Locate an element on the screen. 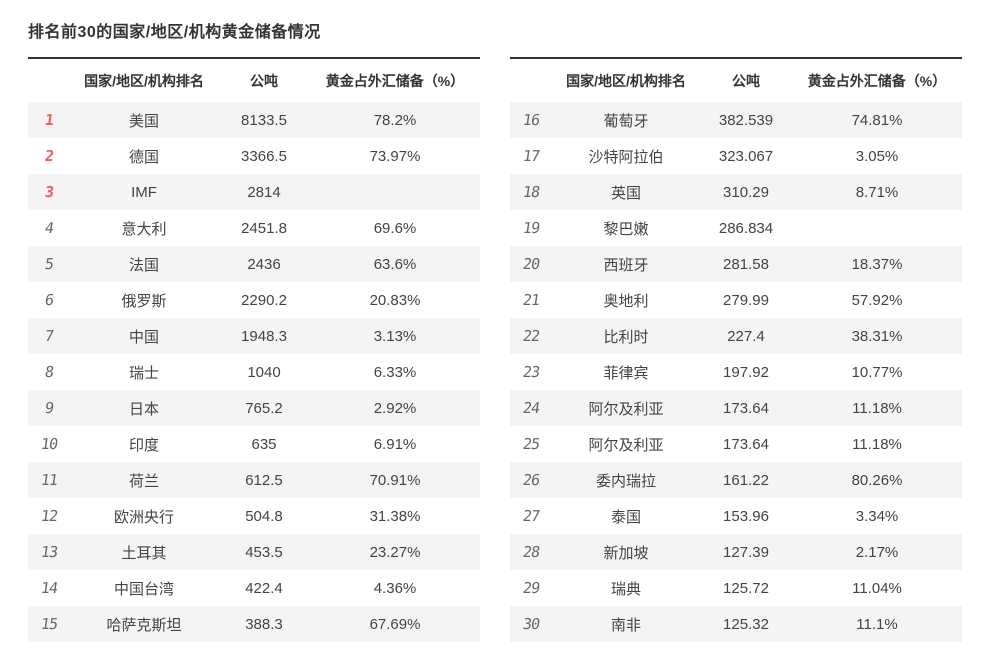 The height and width of the screenshot is (651, 989). country-cell: 瑞典 is located at coordinates (625, 589).